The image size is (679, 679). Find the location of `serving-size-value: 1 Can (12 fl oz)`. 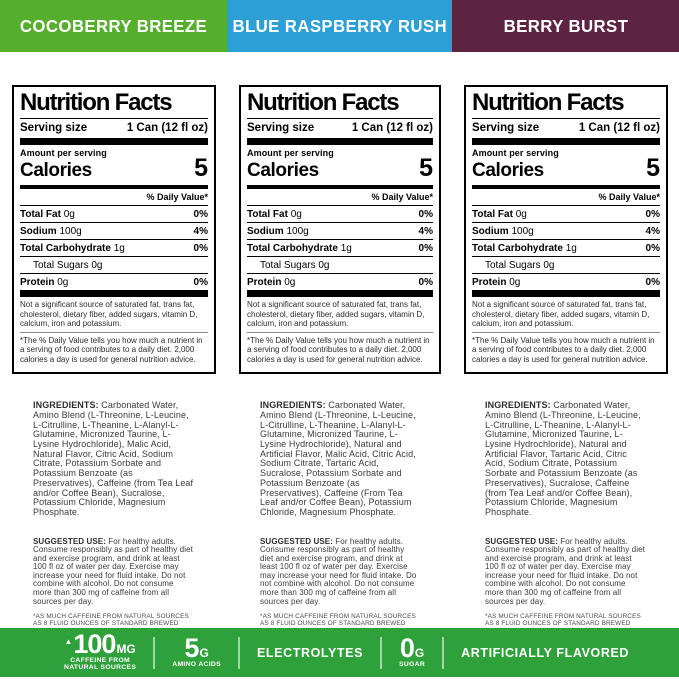

serving-size-value: 1 Can (12 fl oz) is located at coordinates (167, 128).